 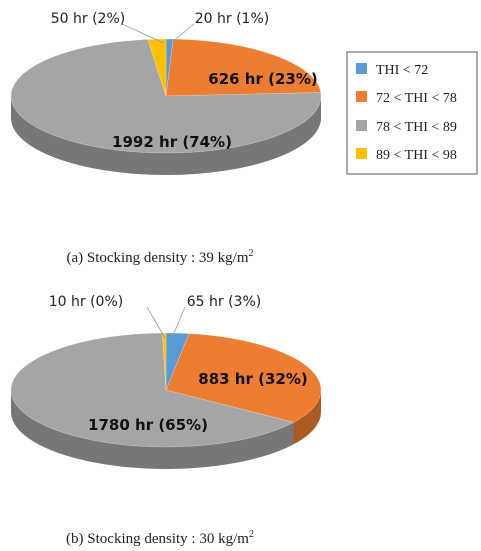 What do you see at coordinates (402, 70) in the screenshot?
I see `legend-label: THI < 72` at bounding box center [402, 70].